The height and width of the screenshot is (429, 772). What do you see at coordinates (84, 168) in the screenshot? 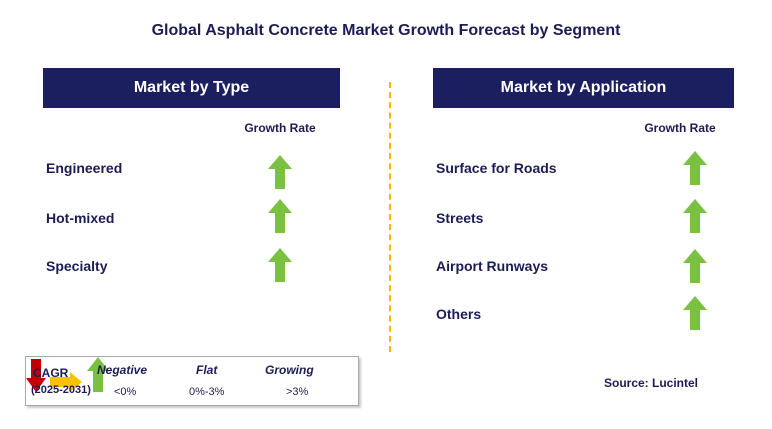
I see `row-label-engineered: Engineered` at bounding box center [84, 168].